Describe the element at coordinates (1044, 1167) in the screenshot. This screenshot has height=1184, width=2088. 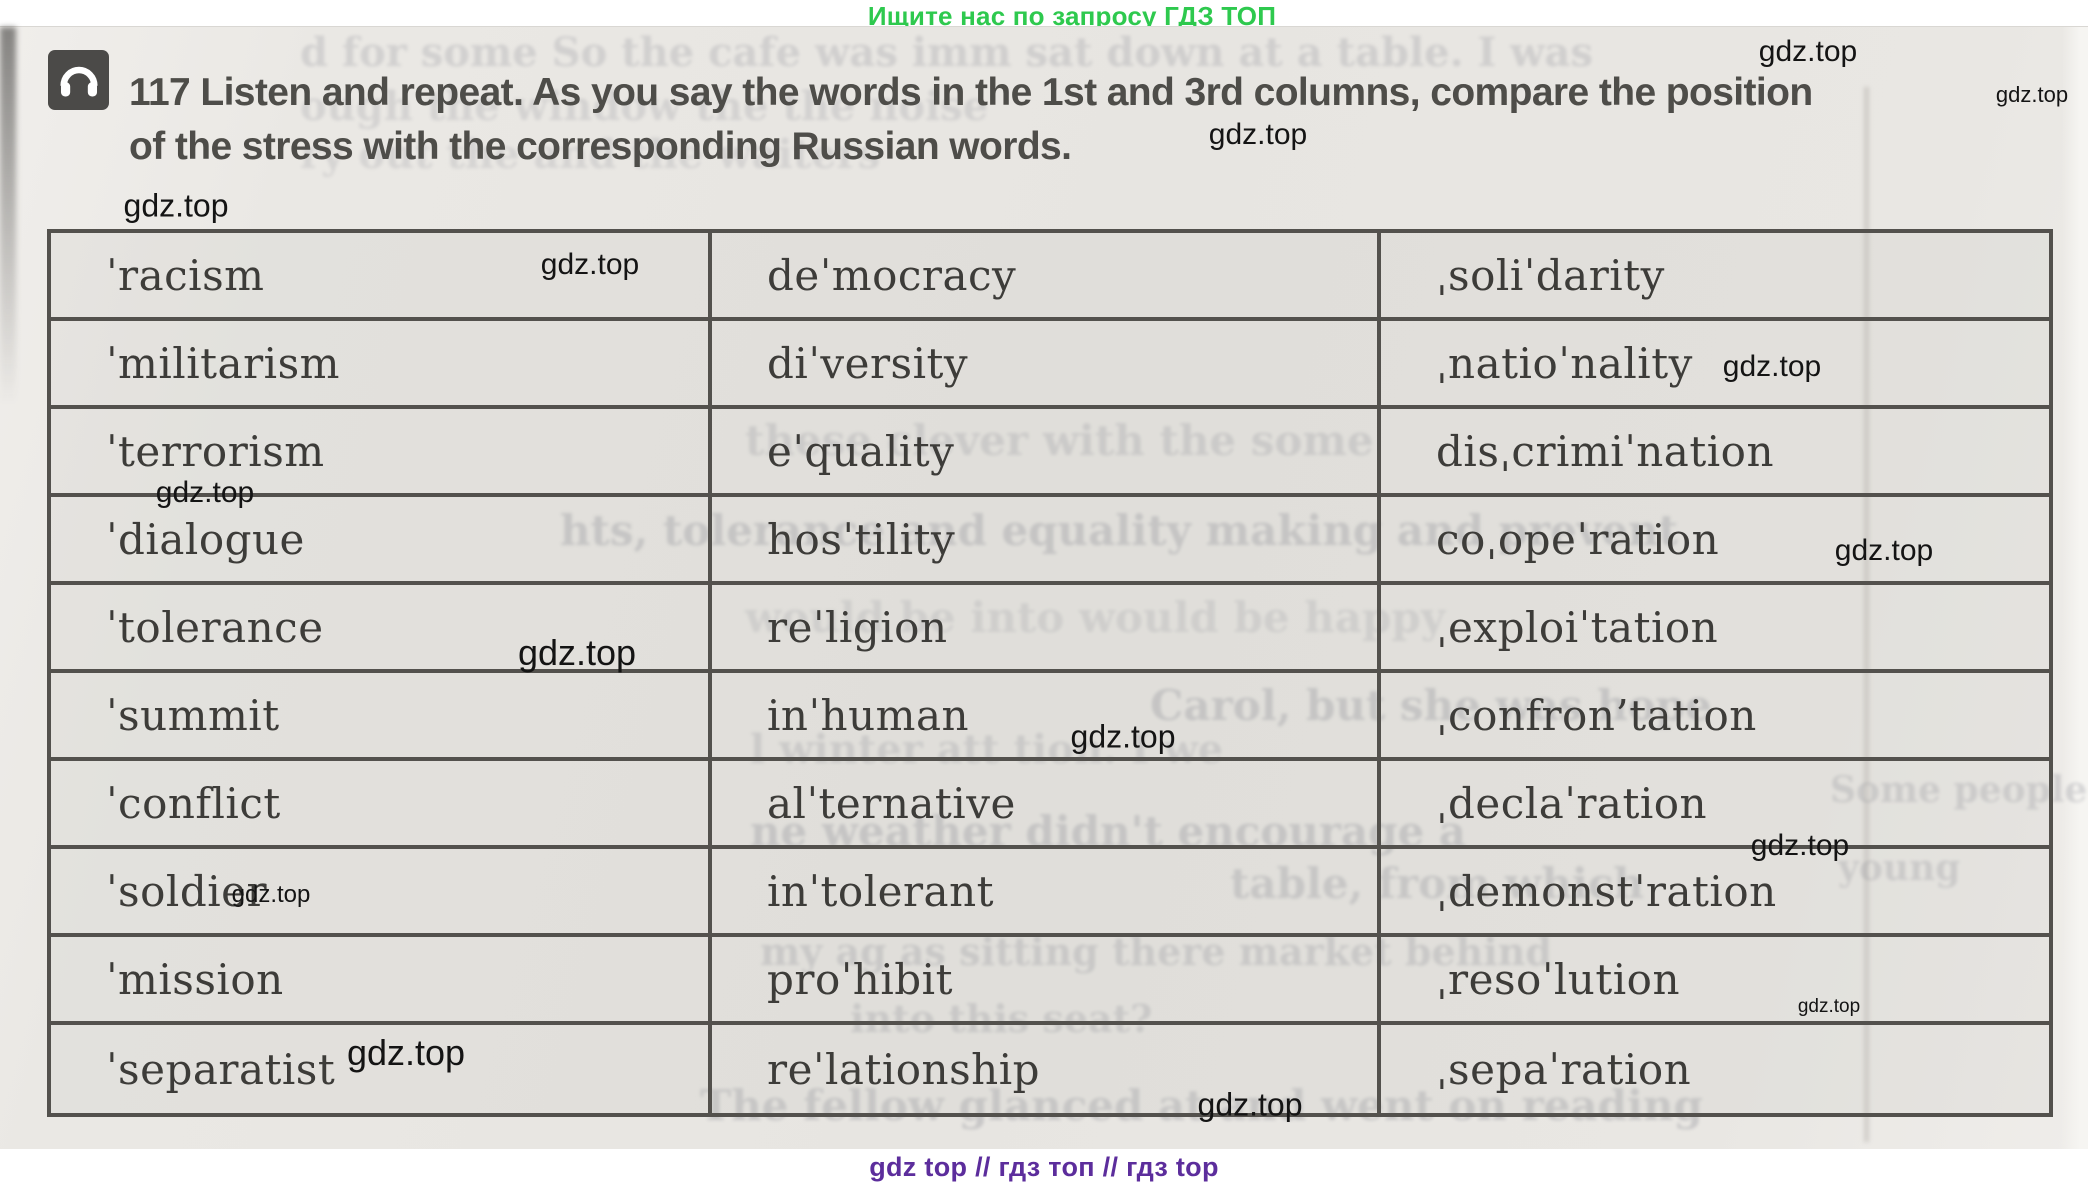
I see `footer-links-text: gdz top // гдз топ // гдз top` at that location.